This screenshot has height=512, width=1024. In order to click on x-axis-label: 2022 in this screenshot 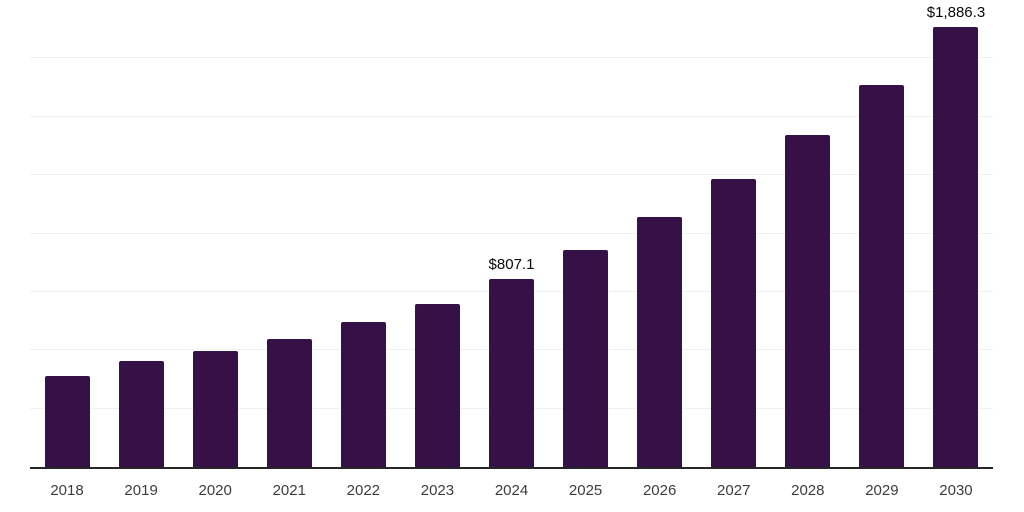, I will do `click(363, 490)`.